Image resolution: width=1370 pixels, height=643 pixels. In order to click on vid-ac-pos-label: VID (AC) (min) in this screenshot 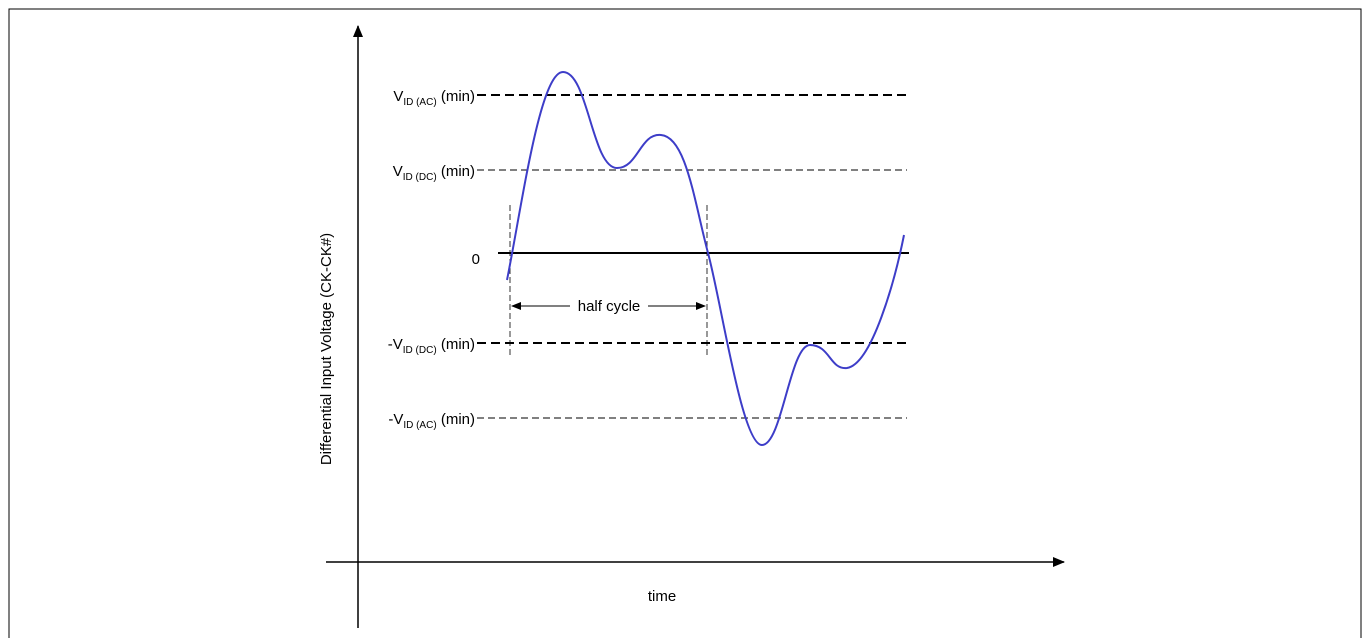, I will do `click(434, 98)`.